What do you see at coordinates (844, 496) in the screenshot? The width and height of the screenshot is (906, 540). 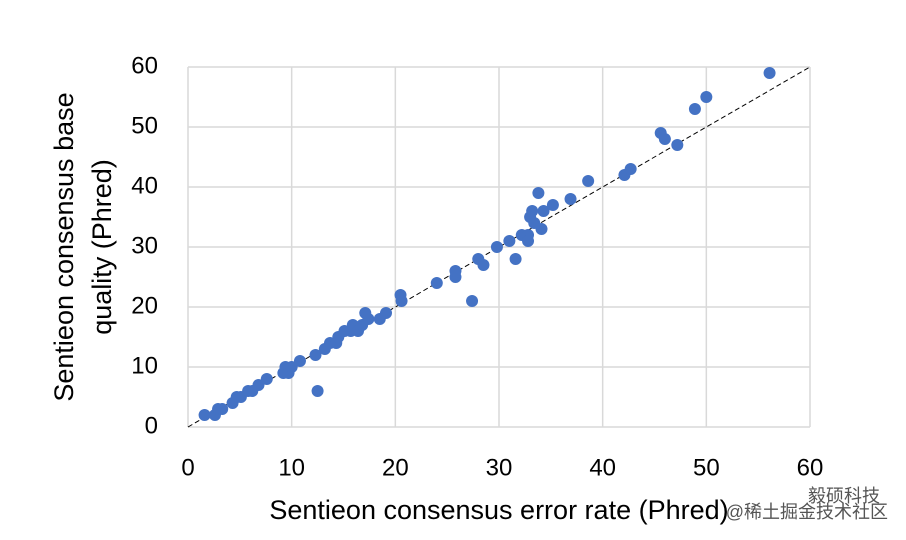 I see `watermark: 毅硕科技` at bounding box center [844, 496].